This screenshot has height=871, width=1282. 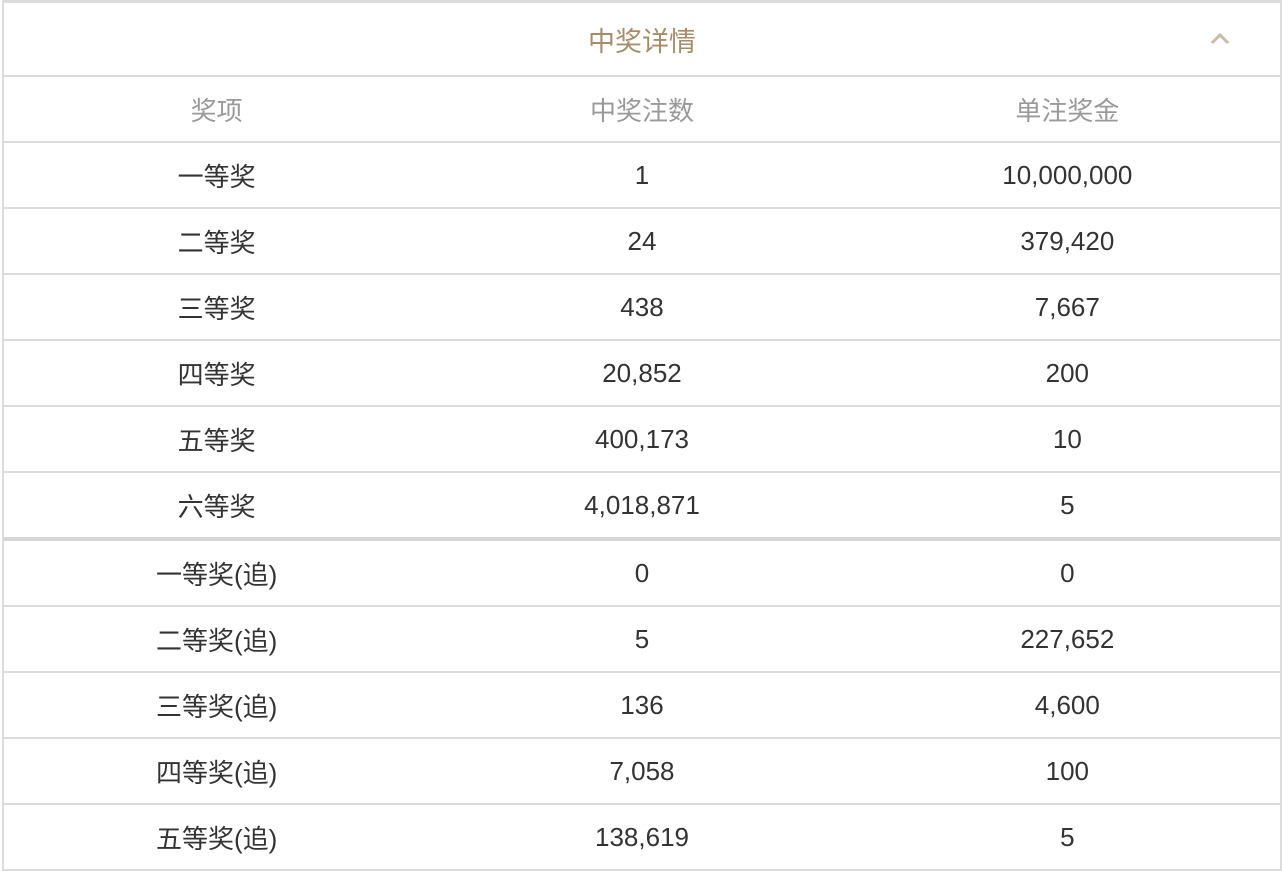 What do you see at coordinates (216, 506) in the screenshot?
I see `prize-level: 六等奖` at bounding box center [216, 506].